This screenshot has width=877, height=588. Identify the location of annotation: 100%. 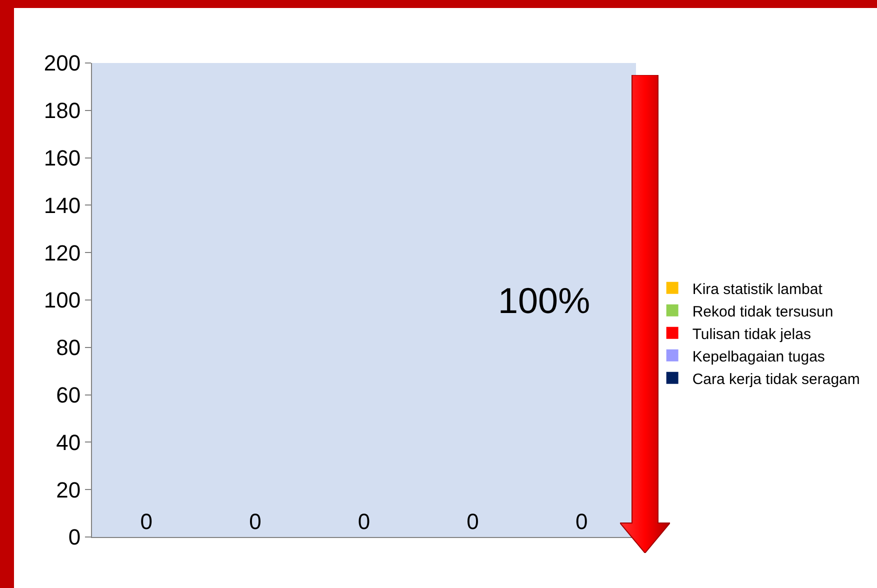
(544, 300).